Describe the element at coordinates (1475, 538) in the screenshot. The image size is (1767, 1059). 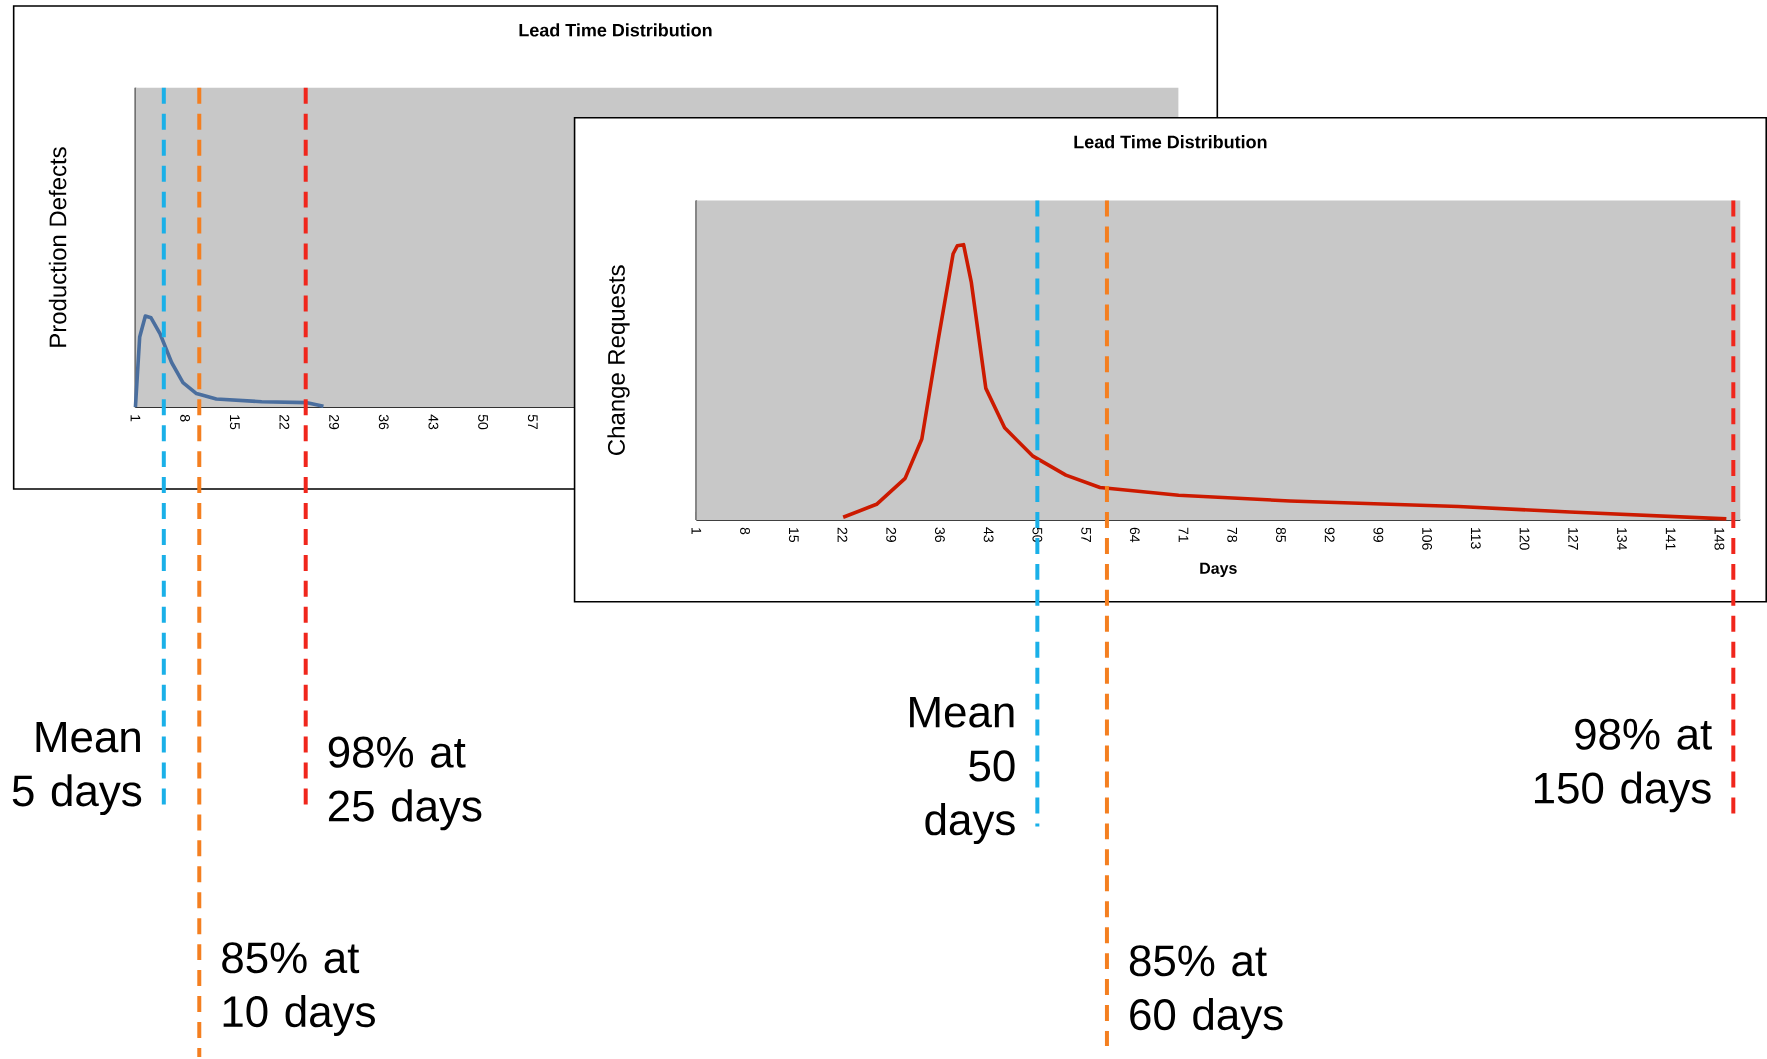
I see `x-tick-label: 113` at that location.